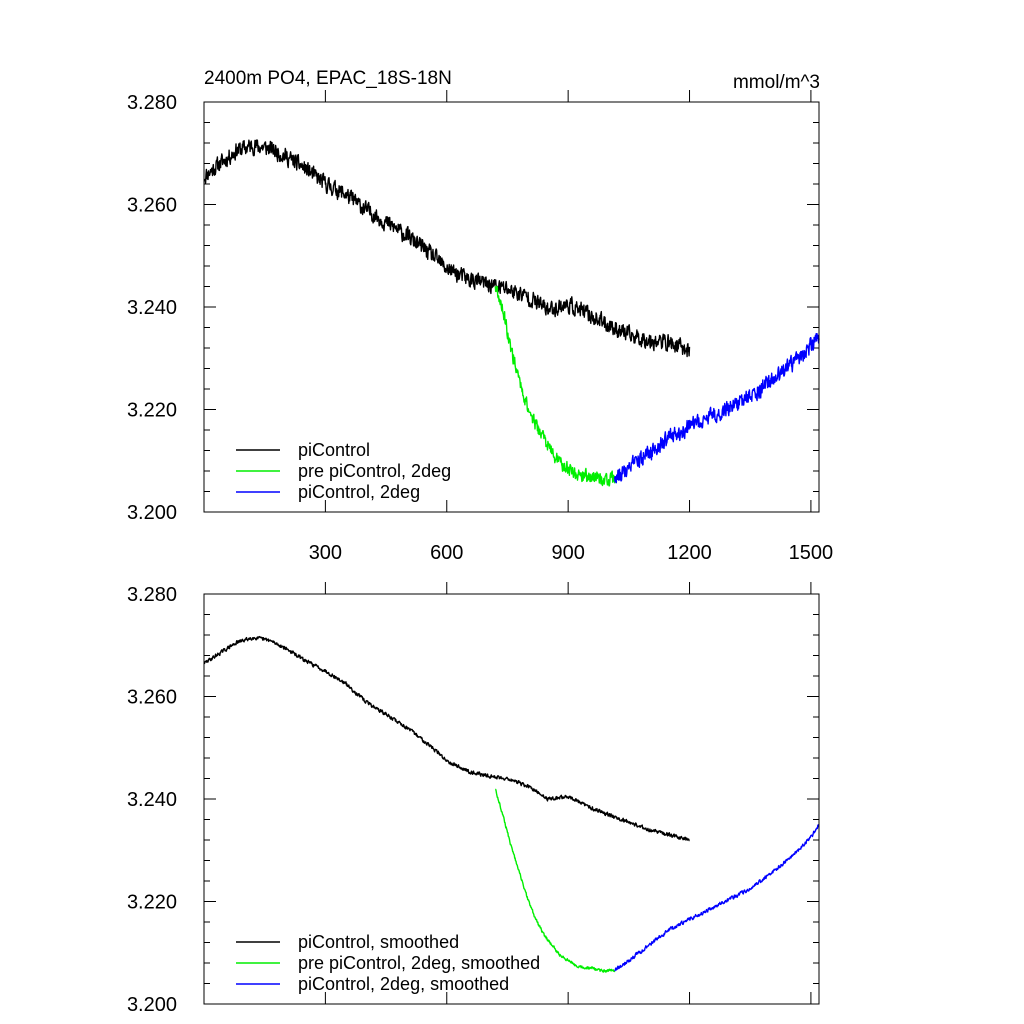 The image size is (1024, 1024). I want to click on top-panel-title: 2400m PO4, EPAC_18S-18N, so click(328, 78).